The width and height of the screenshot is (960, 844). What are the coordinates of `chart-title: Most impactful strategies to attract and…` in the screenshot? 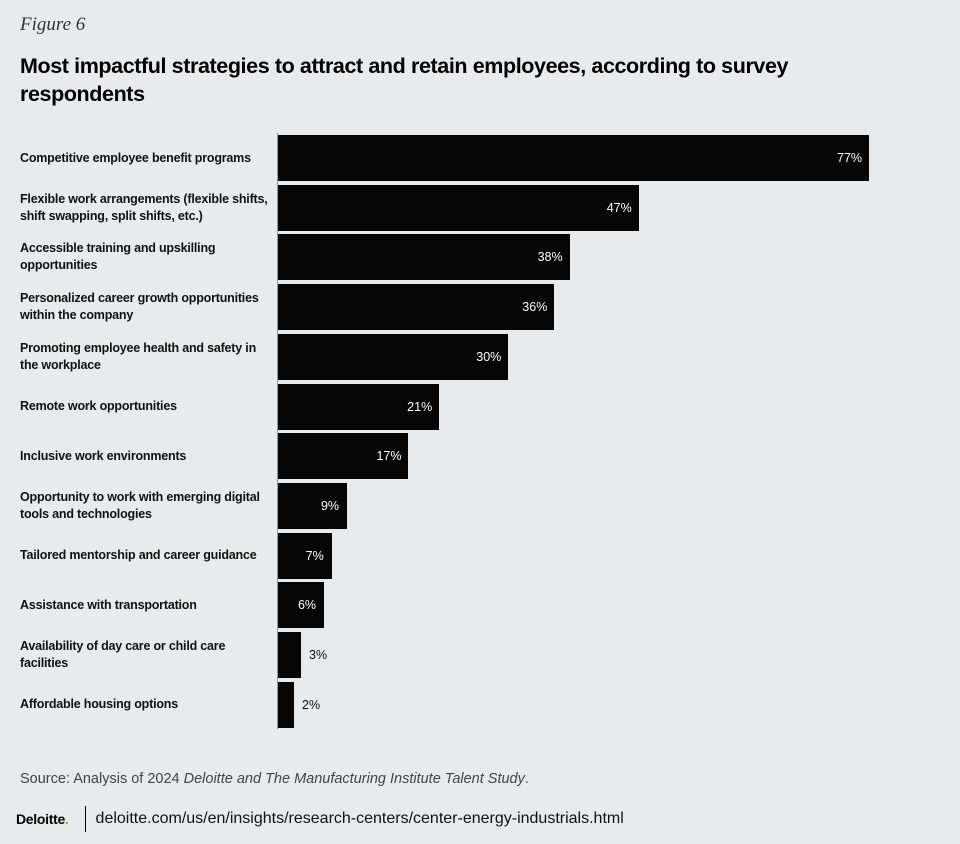 It's located at (404, 80).